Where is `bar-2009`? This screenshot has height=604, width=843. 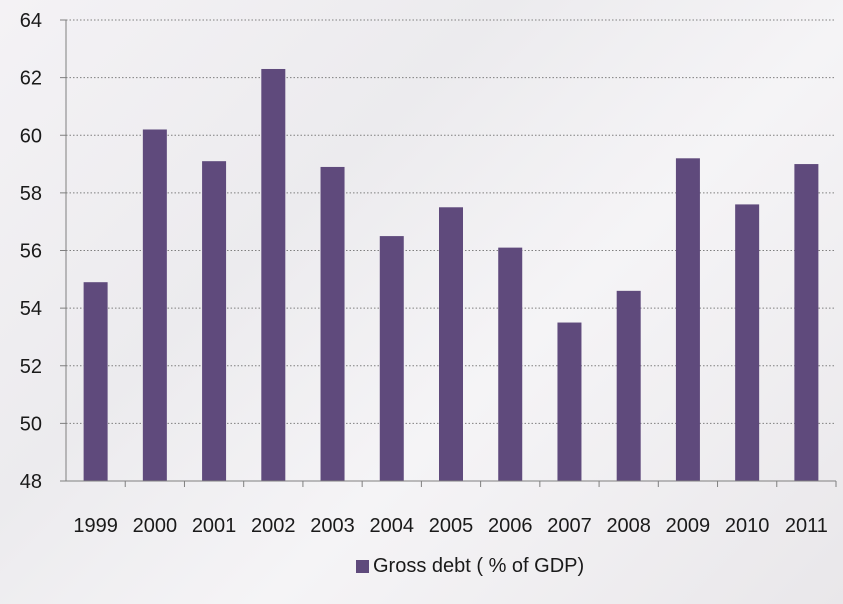
bar-2009 is located at coordinates (687, 320).